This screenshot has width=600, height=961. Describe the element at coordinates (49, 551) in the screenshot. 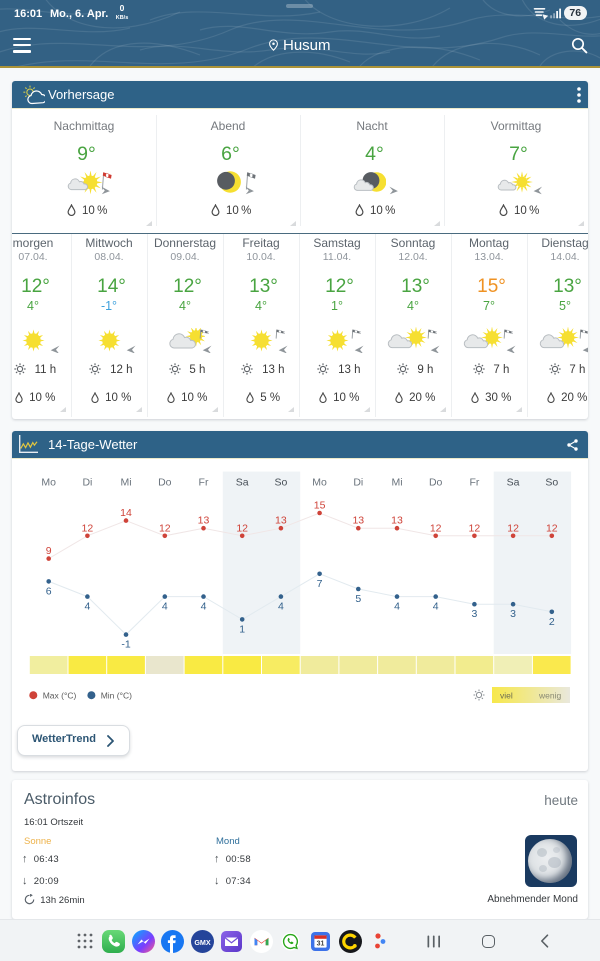

I see `svg-text: 9` at that location.